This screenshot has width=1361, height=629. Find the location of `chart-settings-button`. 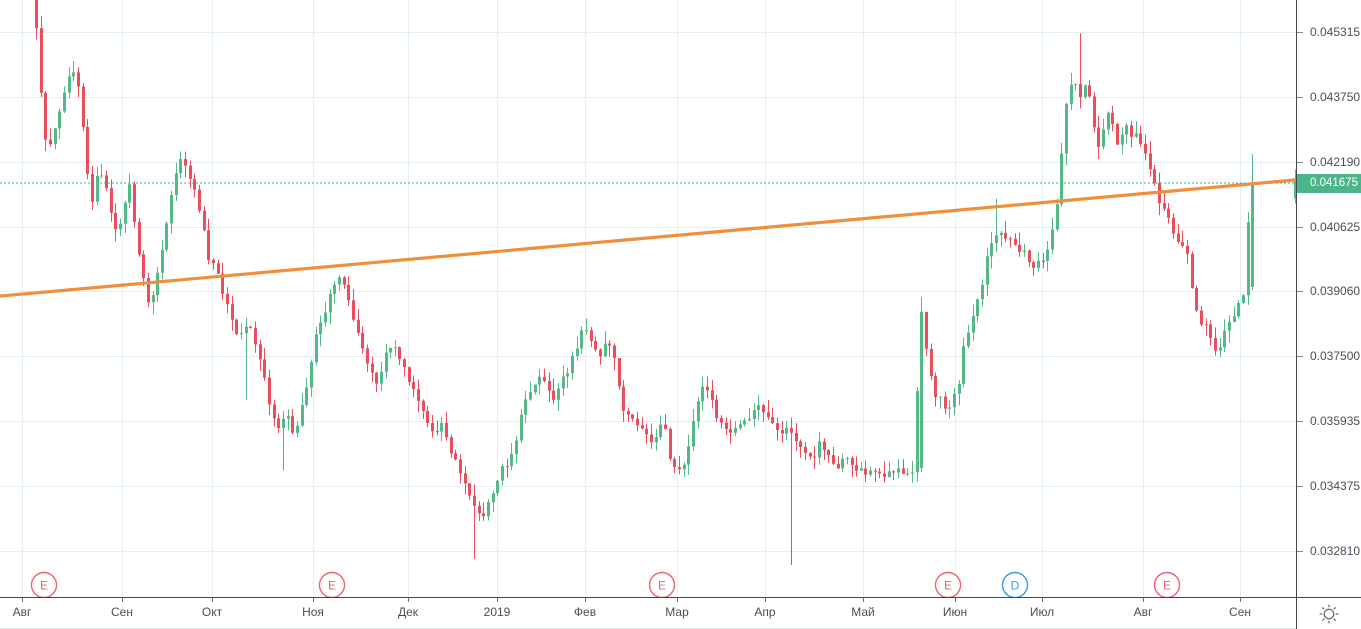

chart-settings-button is located at coordinates (1329, 613).